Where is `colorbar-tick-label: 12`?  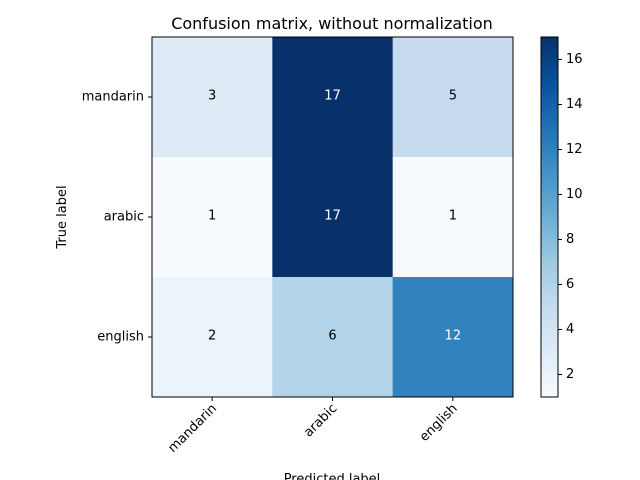
colorbar-tick-label: 12 is located at coordinates (574, 149).